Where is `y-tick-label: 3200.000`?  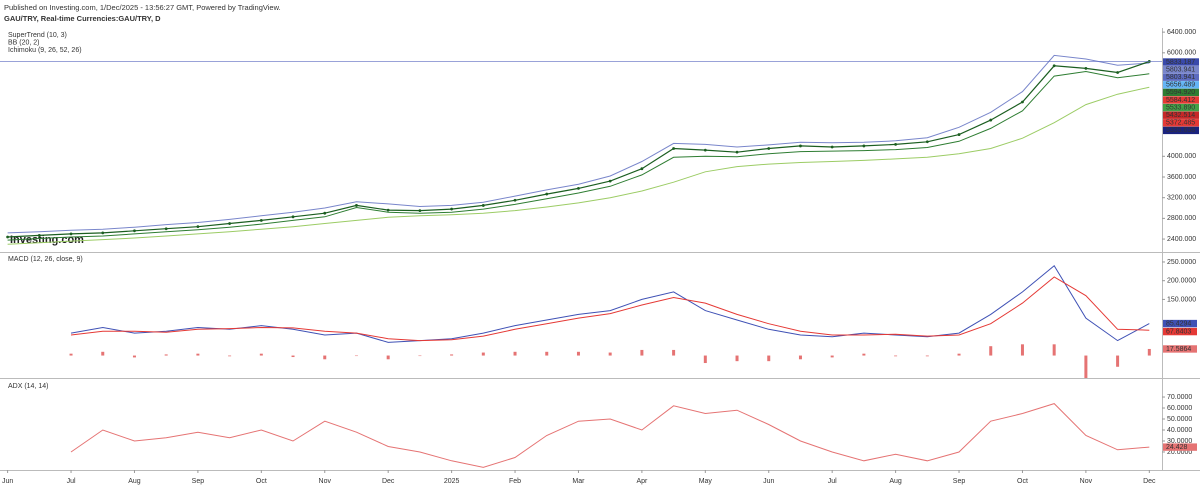
y-tick-label: 3200.000 is located at coordinates (1181, 198).